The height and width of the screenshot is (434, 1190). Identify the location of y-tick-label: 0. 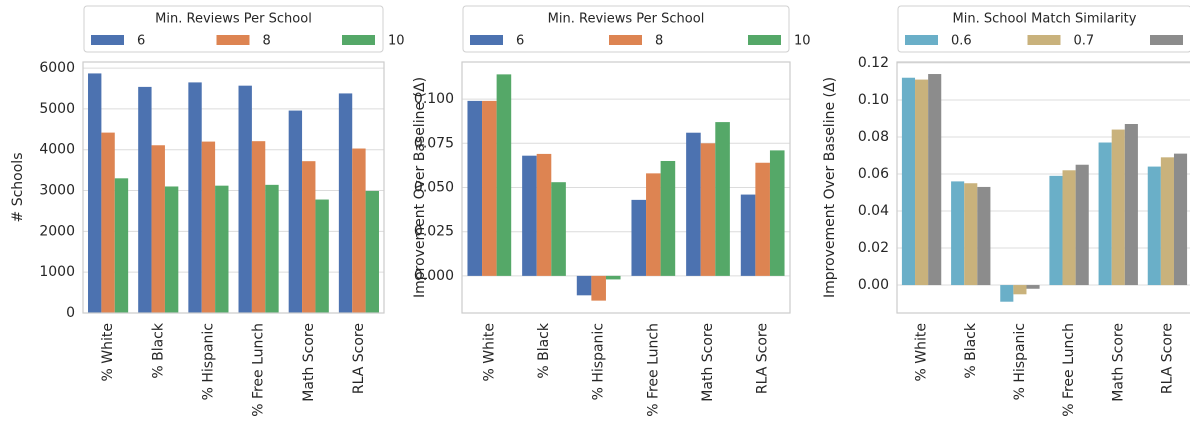
(70, 313).